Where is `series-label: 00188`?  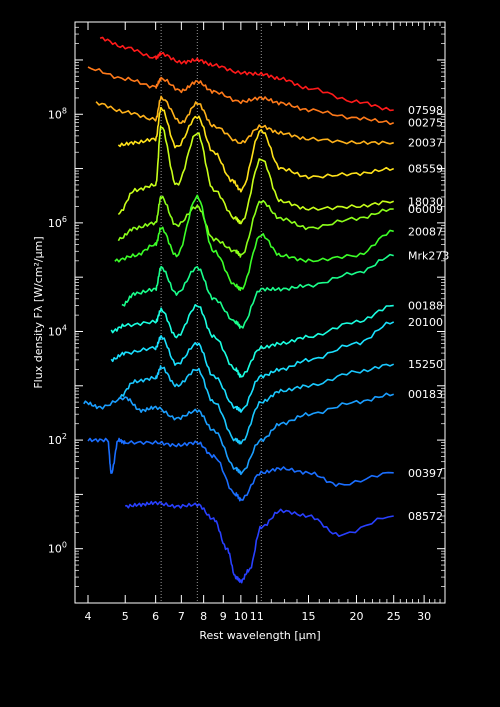 series-label: 00188 is located at coordinates (425, 306).